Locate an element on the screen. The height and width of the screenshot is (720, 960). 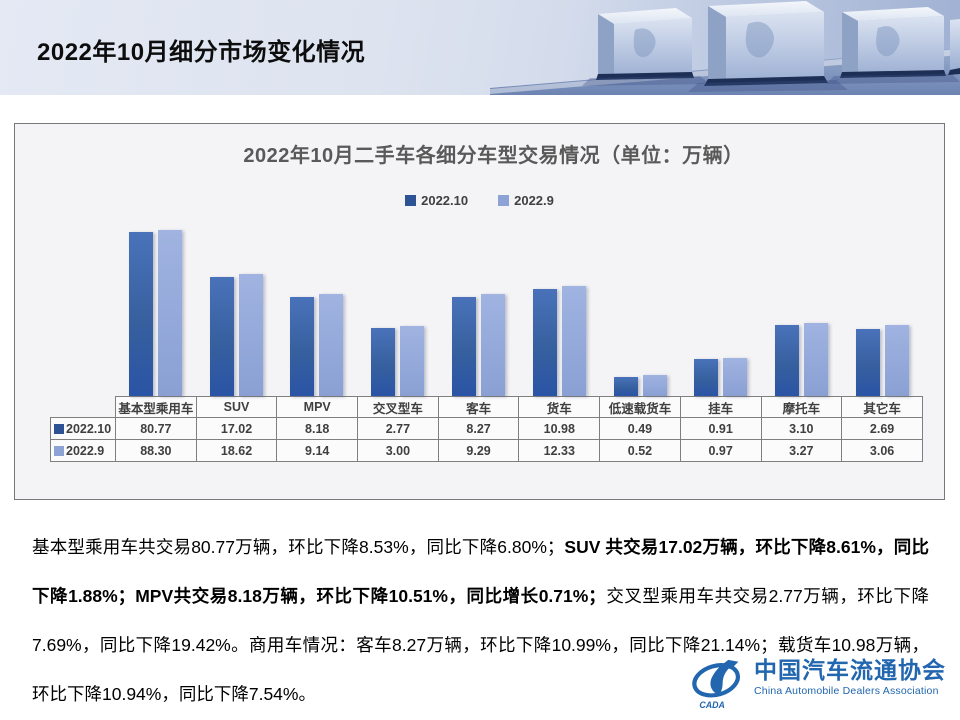
table-value-cell: 3.00 is located at coordinates (398, 450).